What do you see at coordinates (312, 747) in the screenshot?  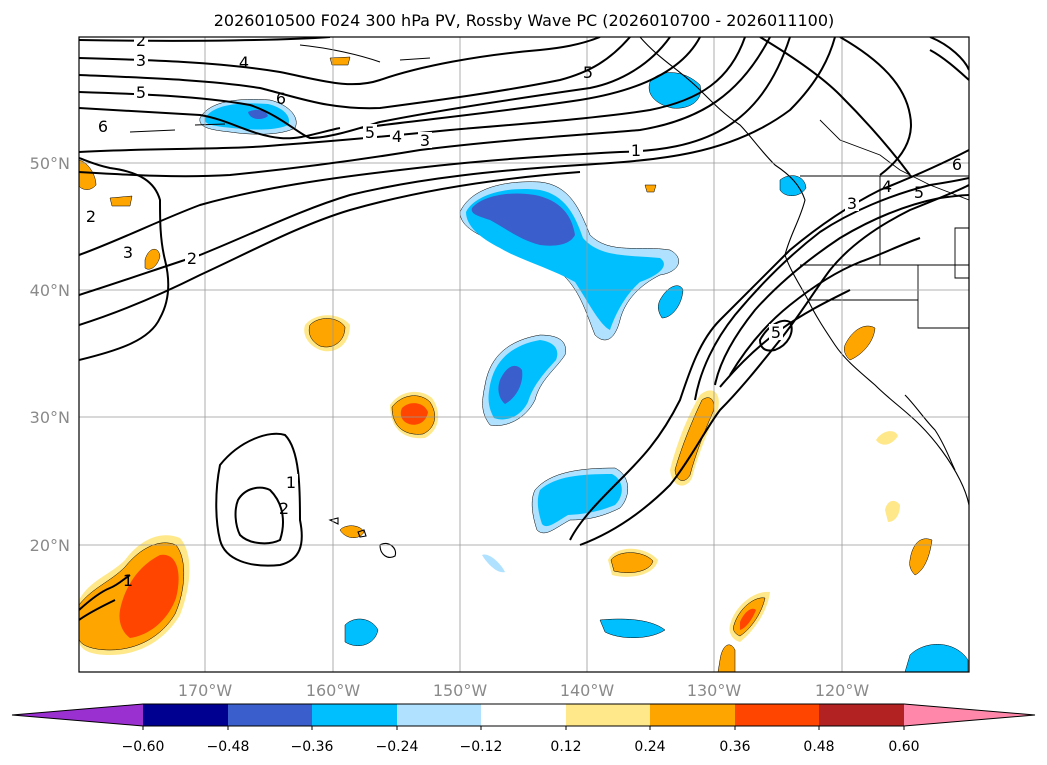 I see `colorbar-tick-label: −0.36` at bounding box center [312, 747].